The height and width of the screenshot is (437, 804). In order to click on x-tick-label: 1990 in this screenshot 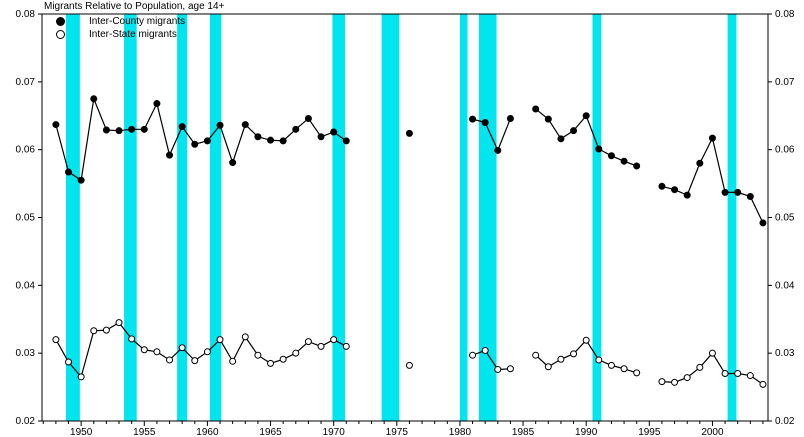, I will do `click(586, 432)`.